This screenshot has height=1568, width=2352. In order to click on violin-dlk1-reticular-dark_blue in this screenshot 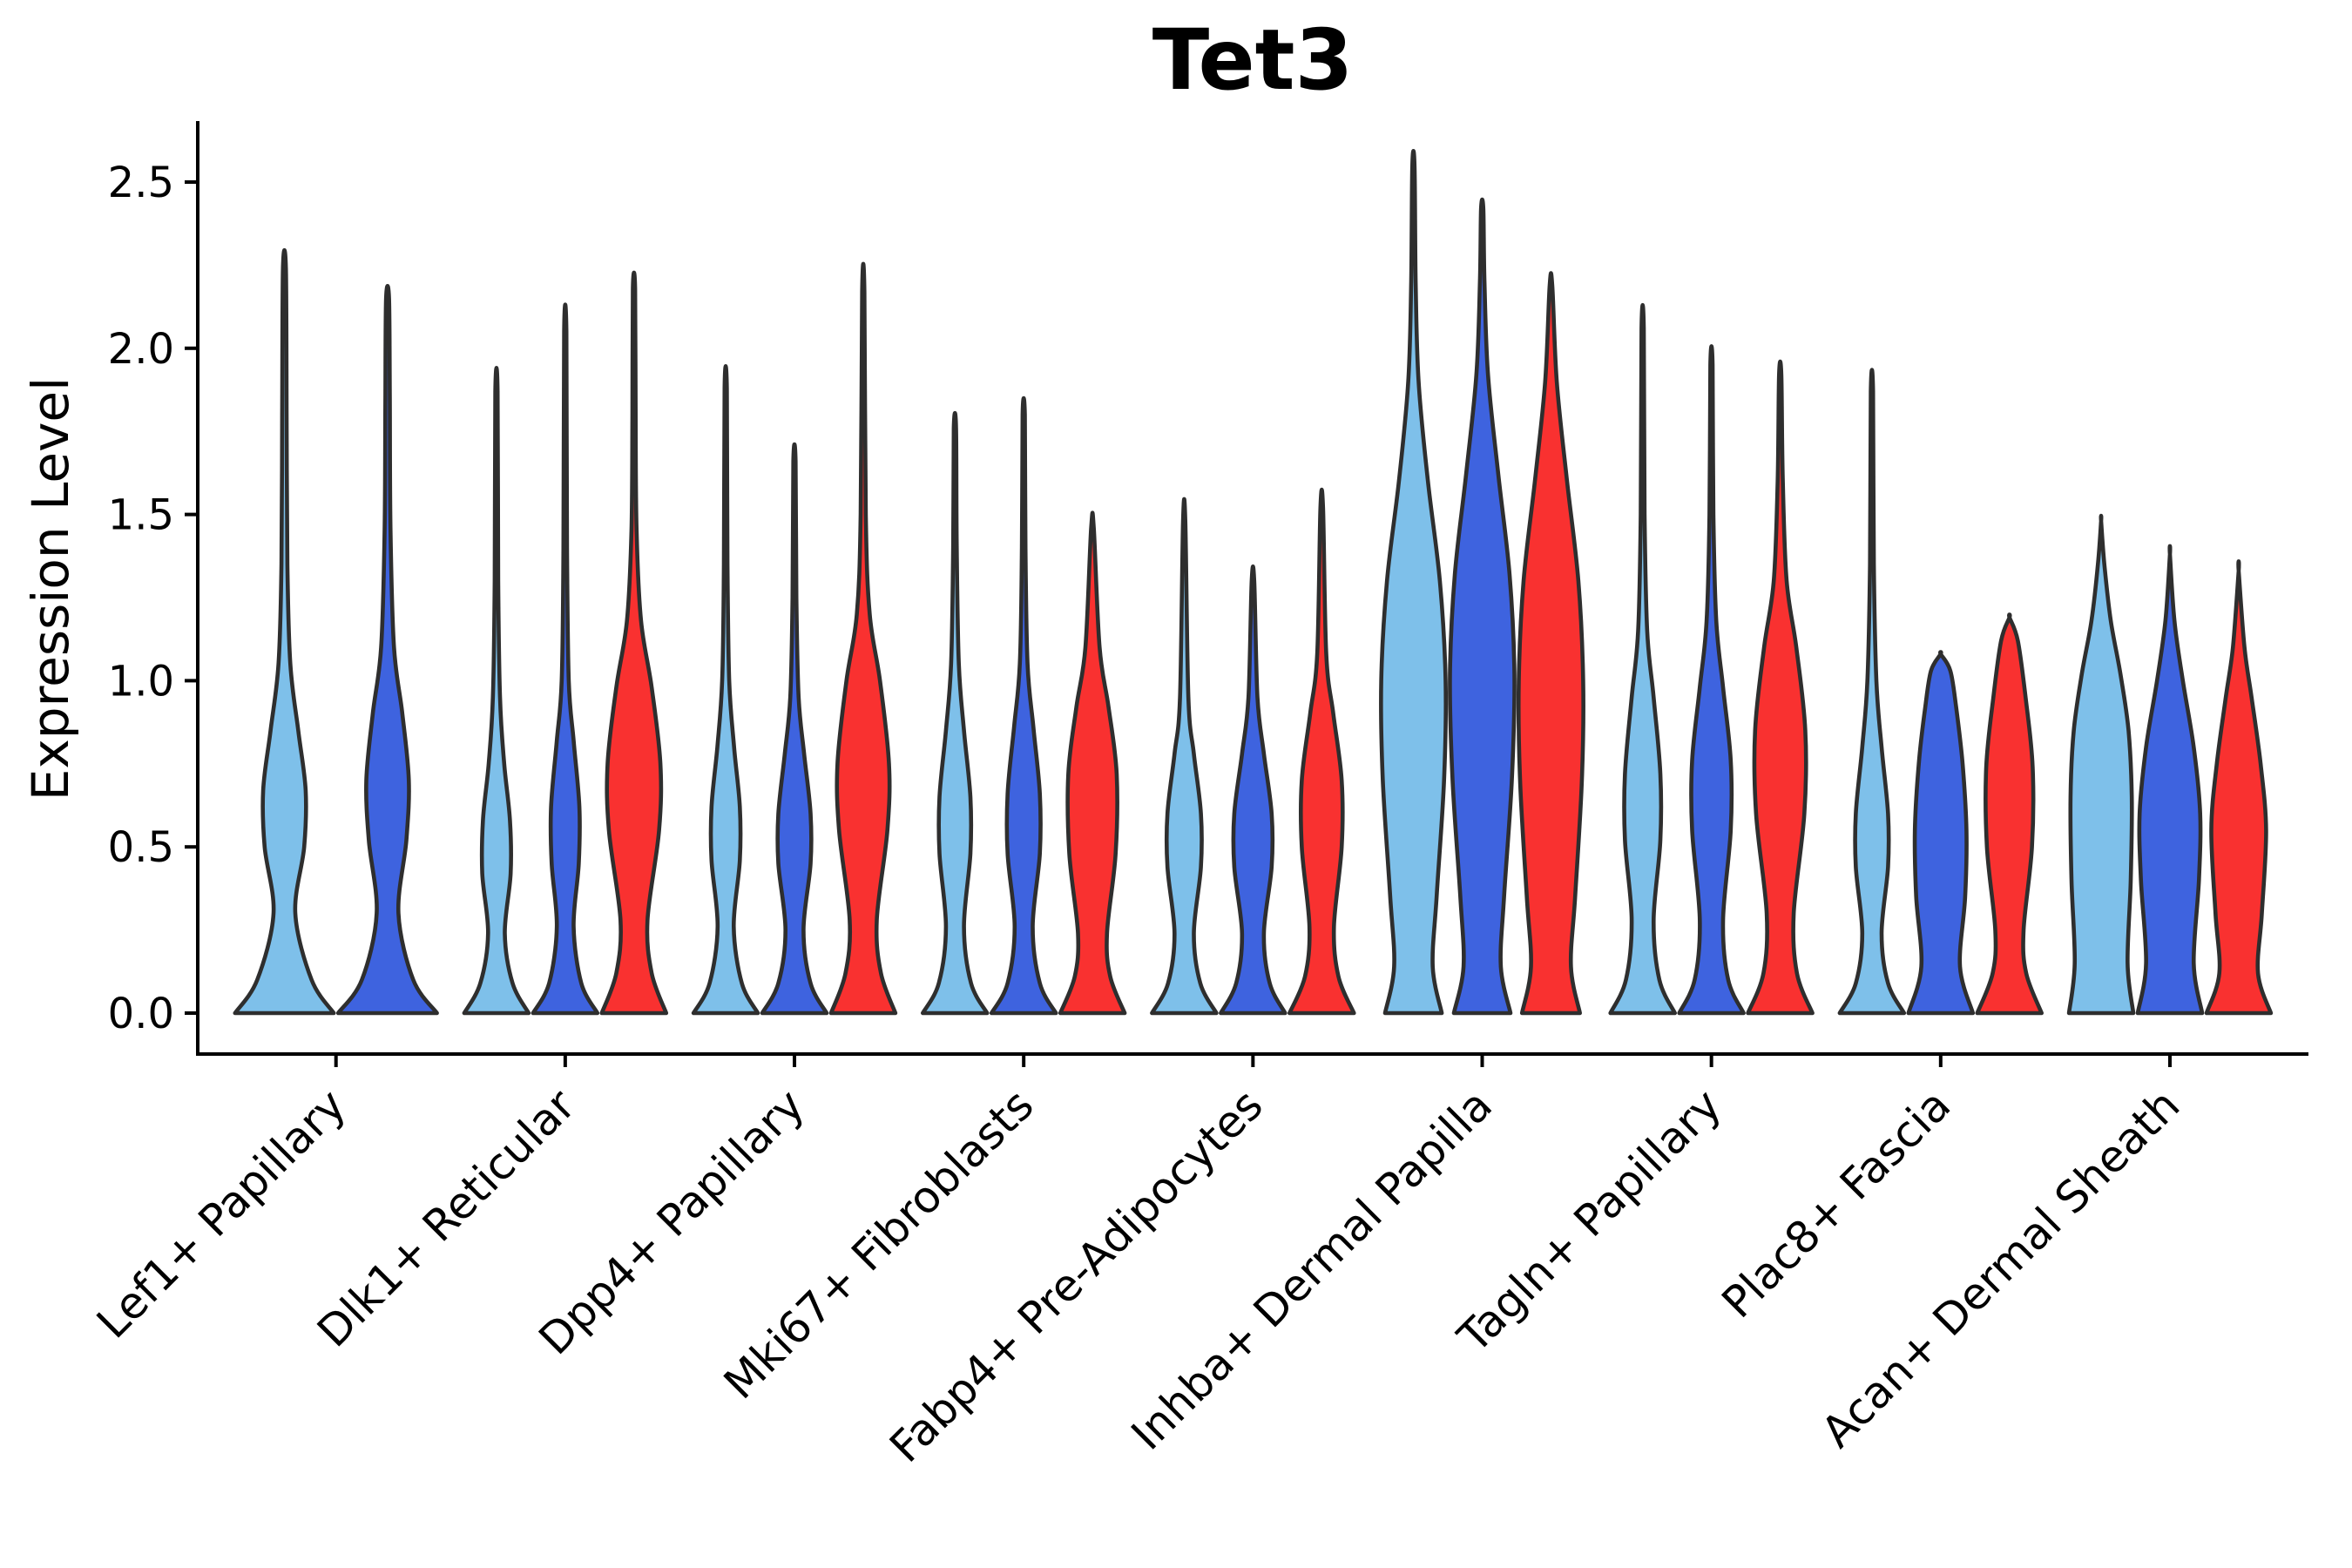, I will do `click(565, 659)`.